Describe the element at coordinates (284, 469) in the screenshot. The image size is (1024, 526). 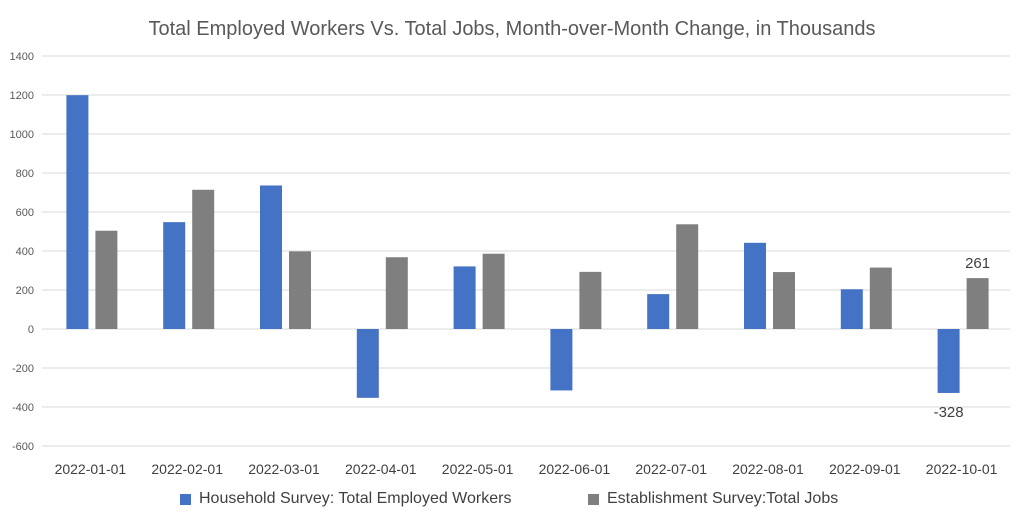
I see `x-tick-label: 2022-03-01` at that location.